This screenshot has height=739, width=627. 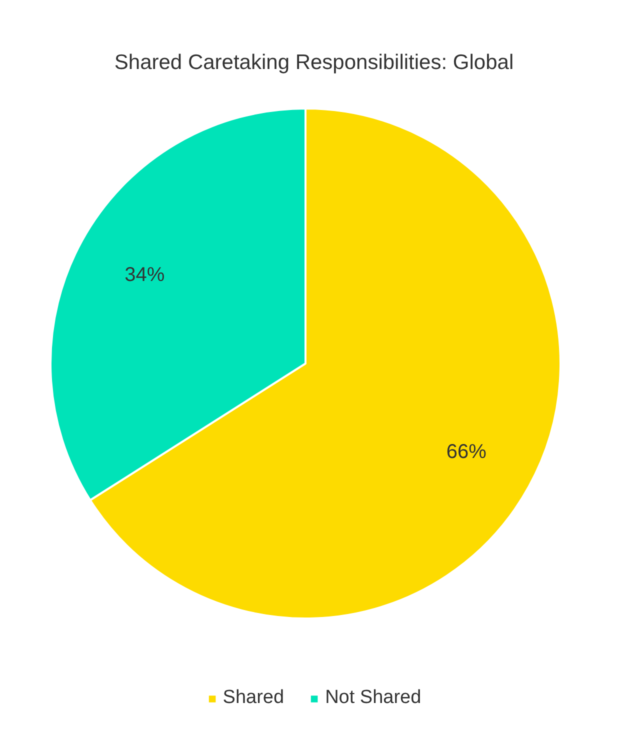 I want to click on legend-label: Not Shared, so click(x=373, y=698).